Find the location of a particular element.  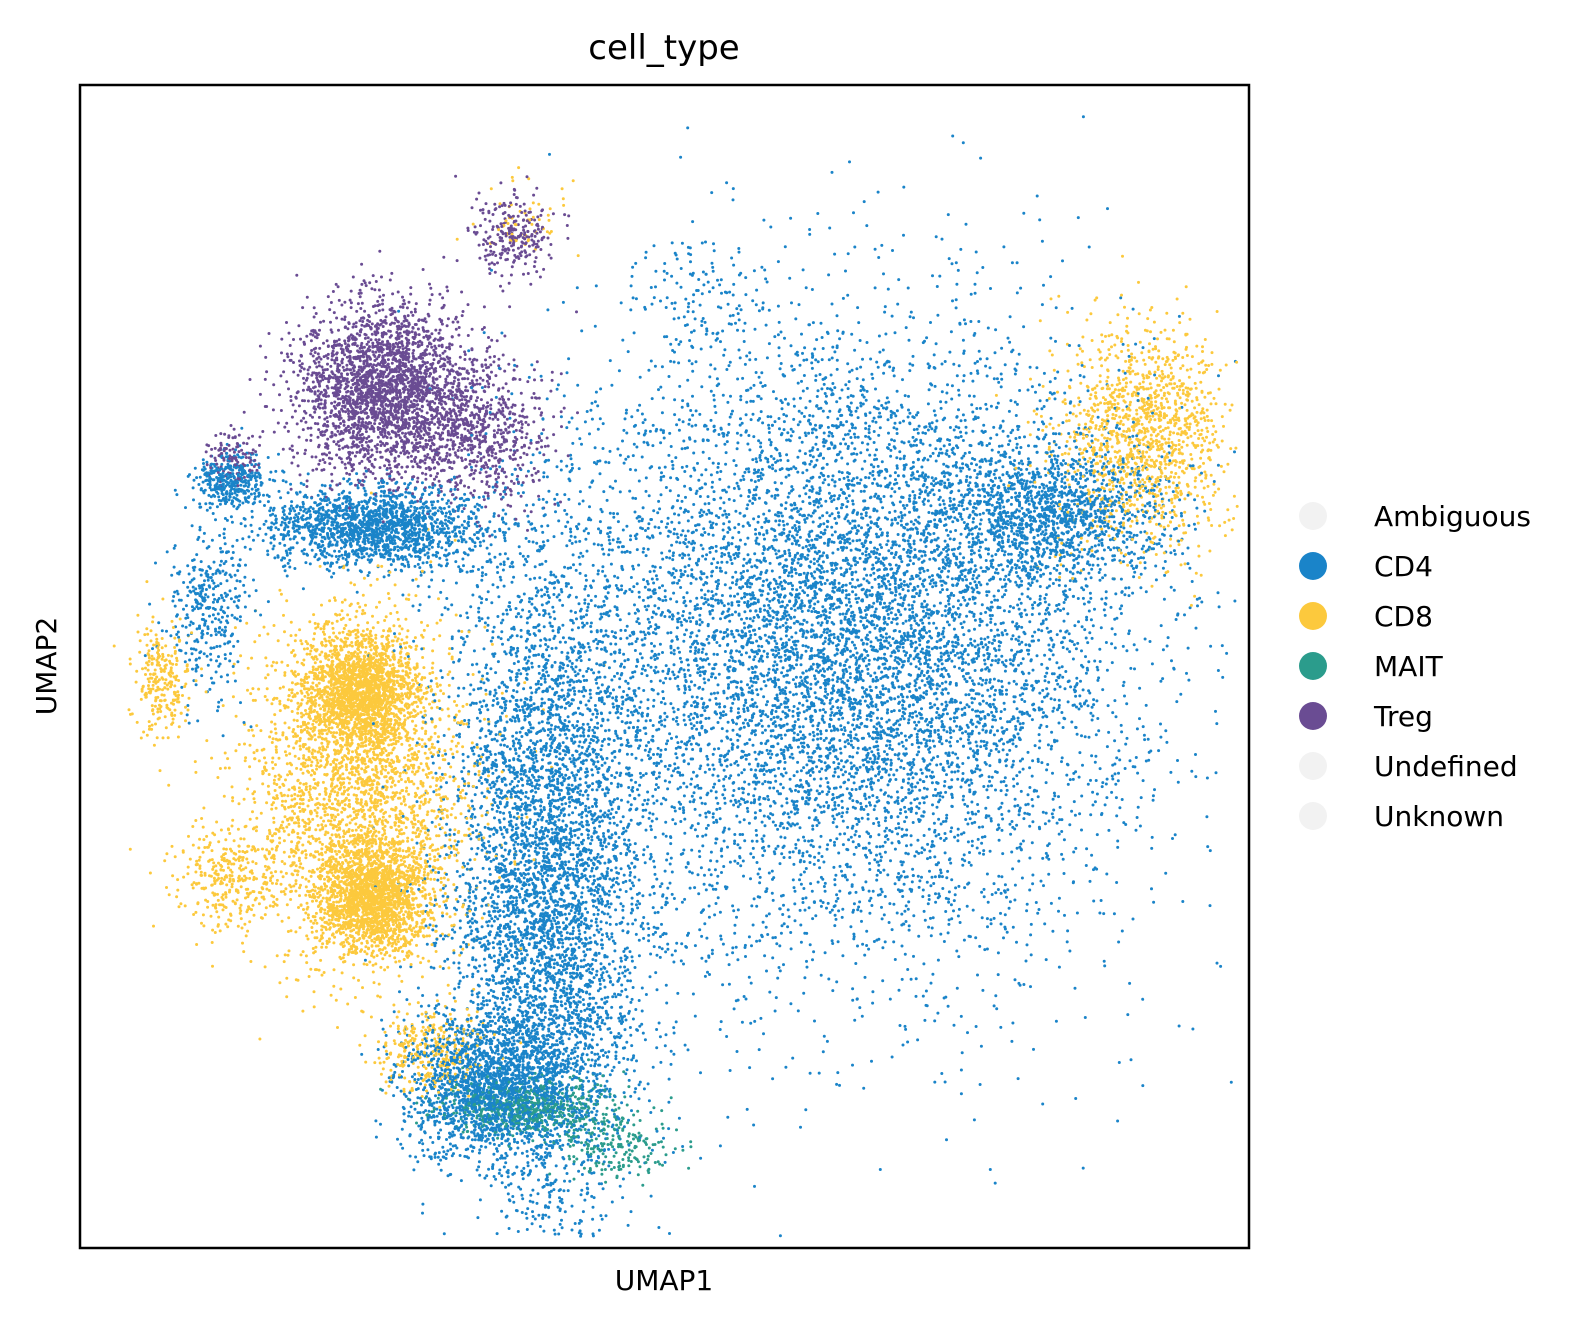

point-mait is located at coordinates (682, 1150).